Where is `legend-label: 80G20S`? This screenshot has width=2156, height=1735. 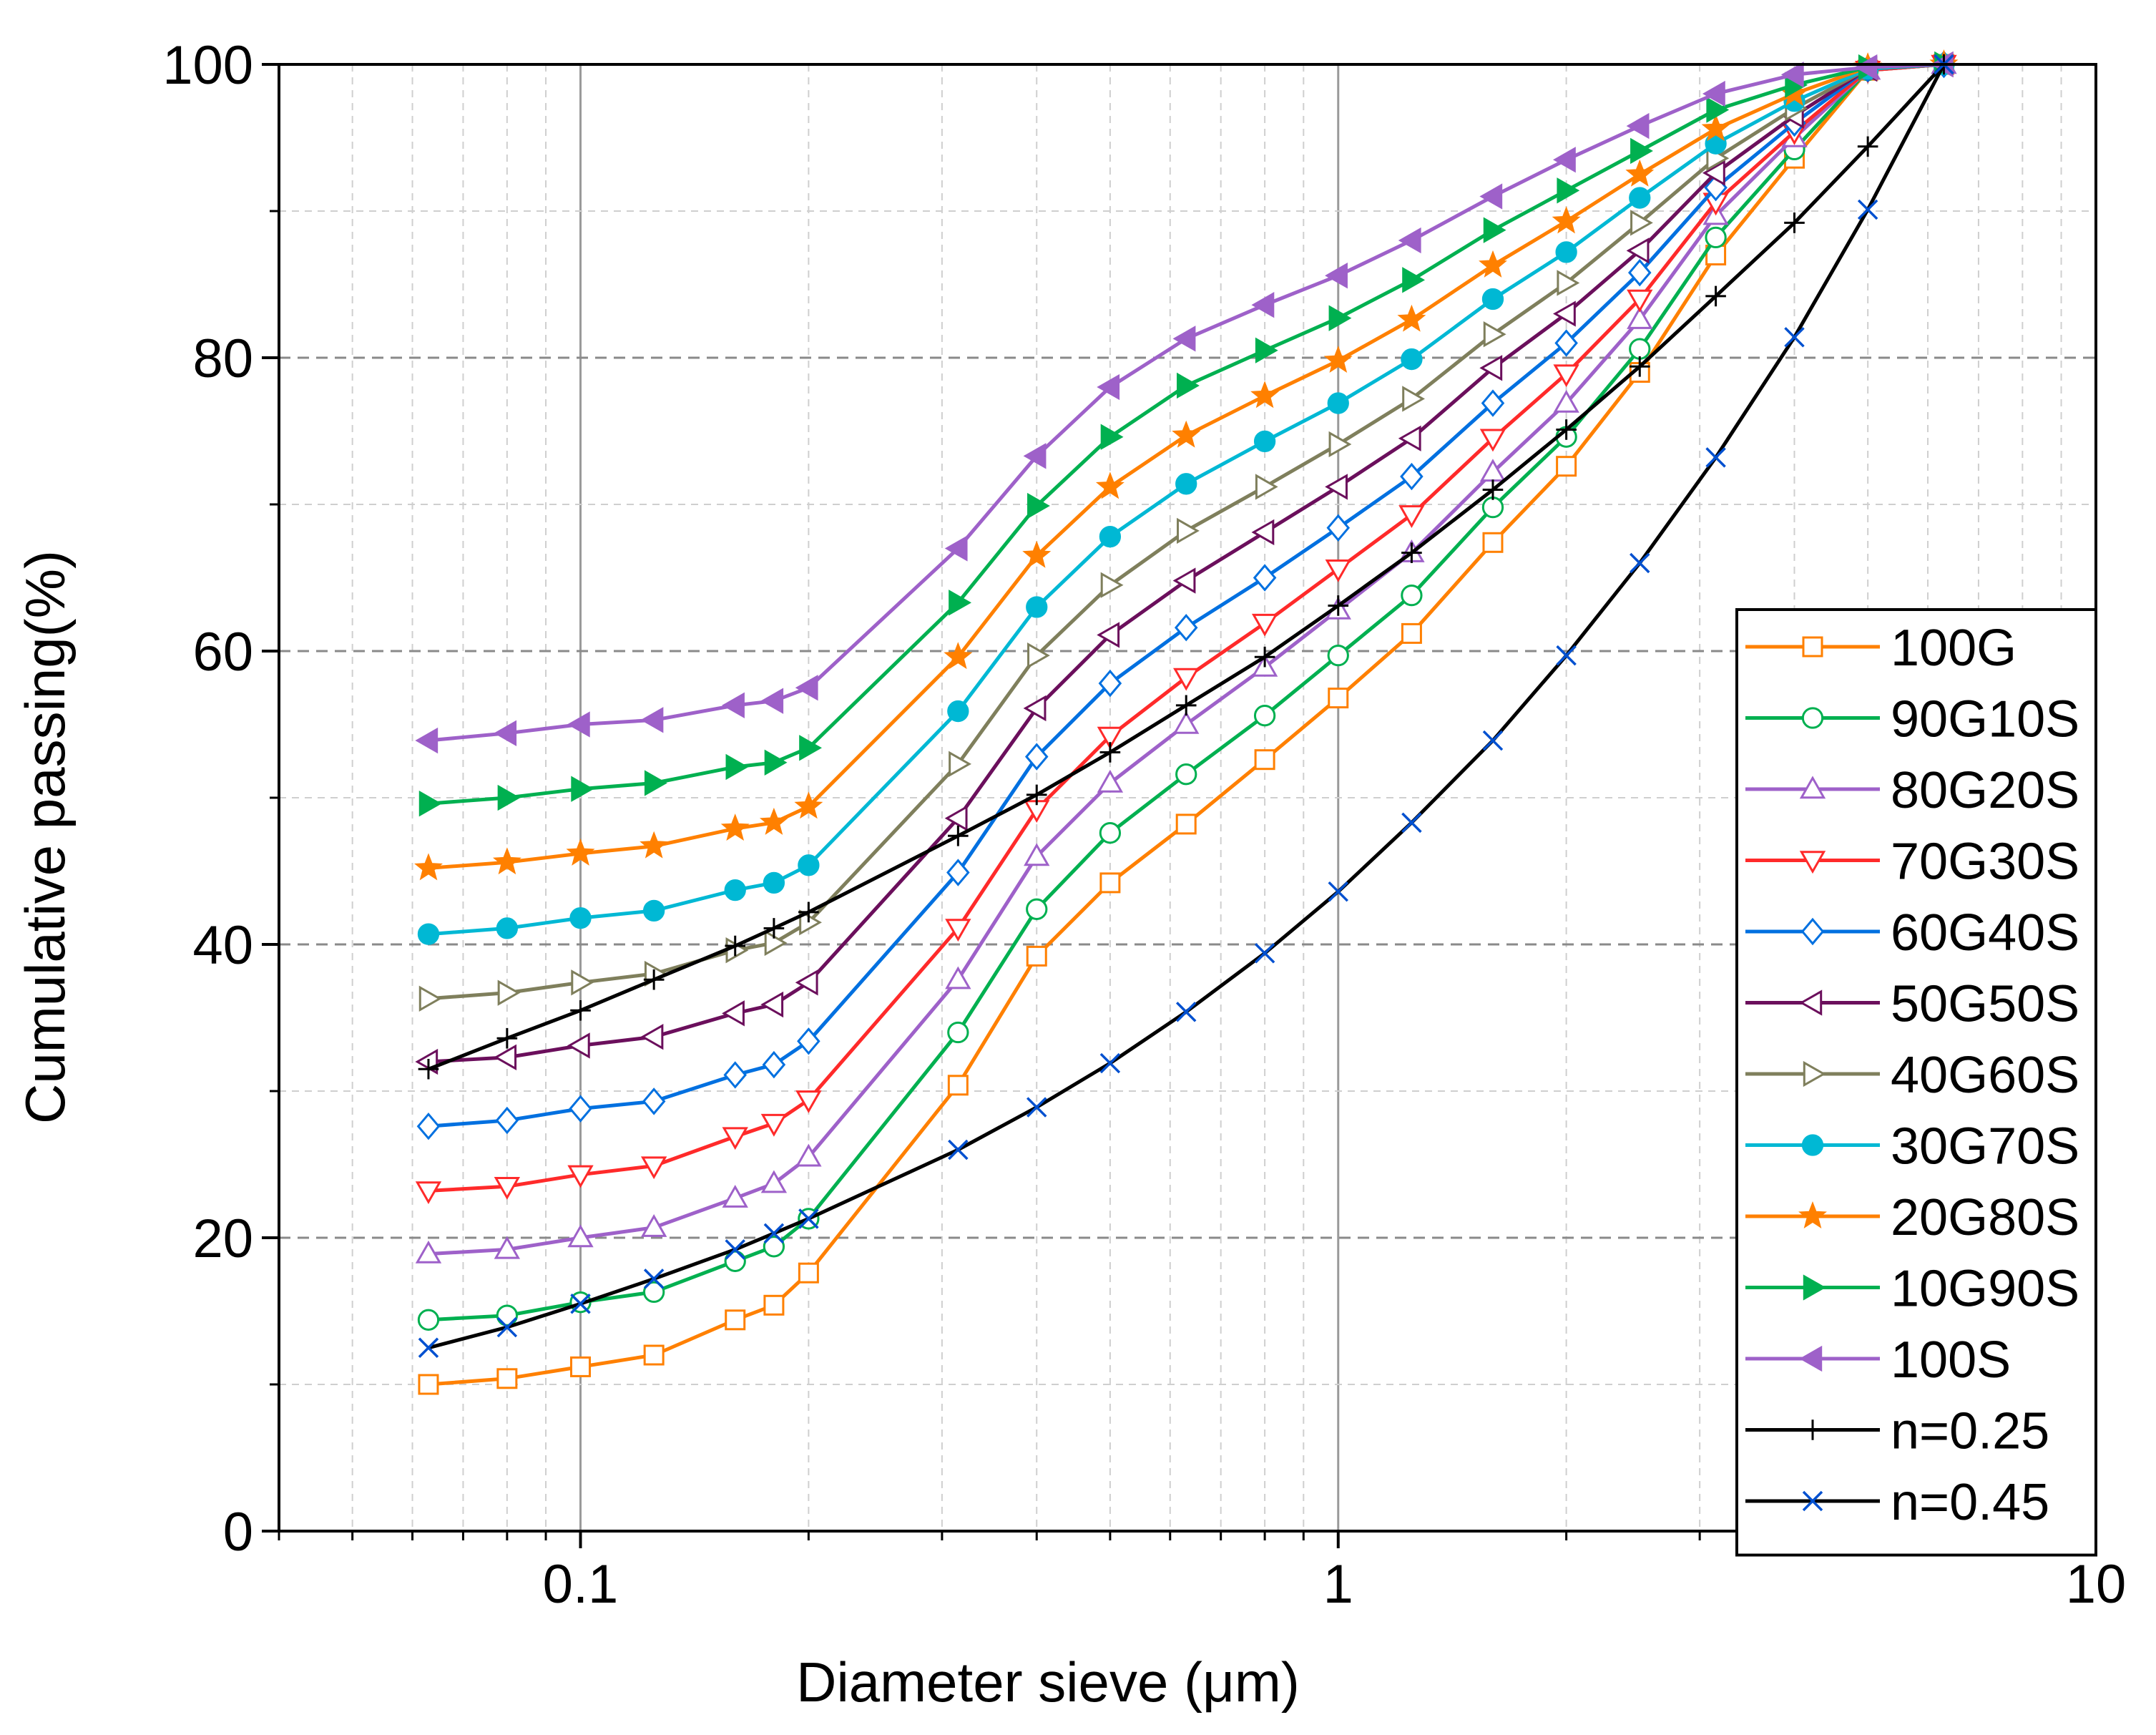
legend-label: 80G20S is located at coordinates (1985, 790).